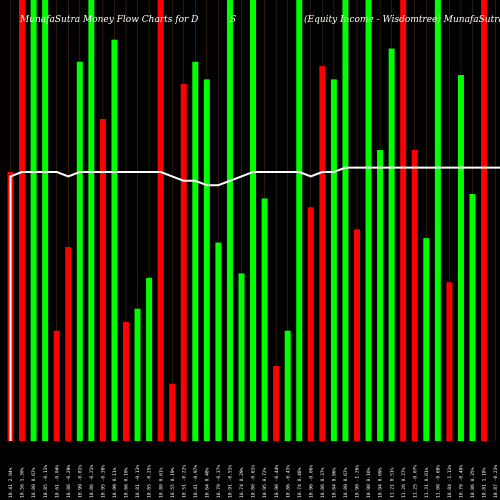  Describe the element at coordinates (104, 481) in the screenshot. I see `x-tick-label-9: 10.95 -0.38%` at that location.